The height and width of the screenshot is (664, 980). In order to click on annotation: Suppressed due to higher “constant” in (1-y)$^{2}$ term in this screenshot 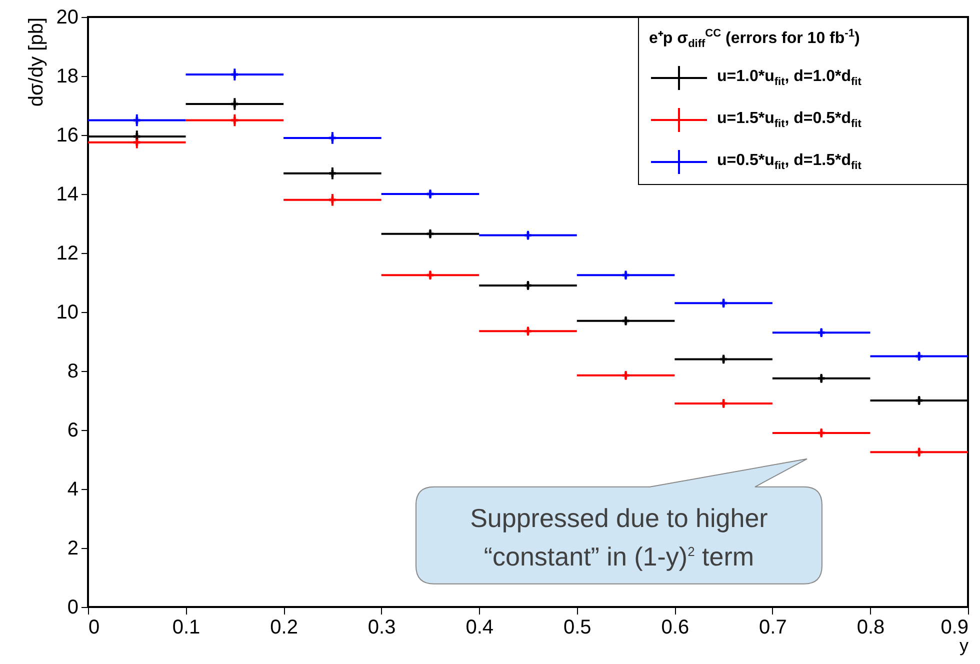, I will do `click(619, 538)`.